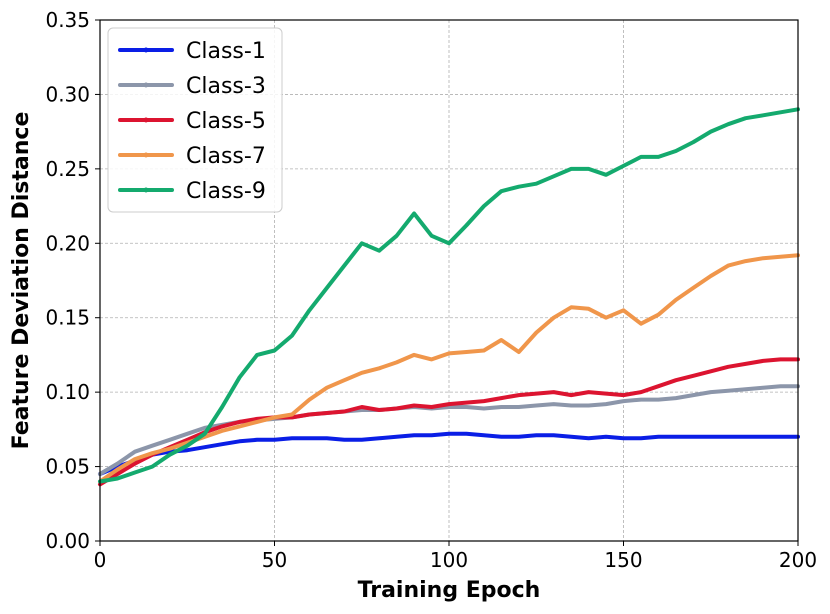 This screenshot has height=614, width=830. What do you see at coordinates (226, 191) in the screenshot?
I see `legend-label: Class-9` at bounding box center [226, 191].